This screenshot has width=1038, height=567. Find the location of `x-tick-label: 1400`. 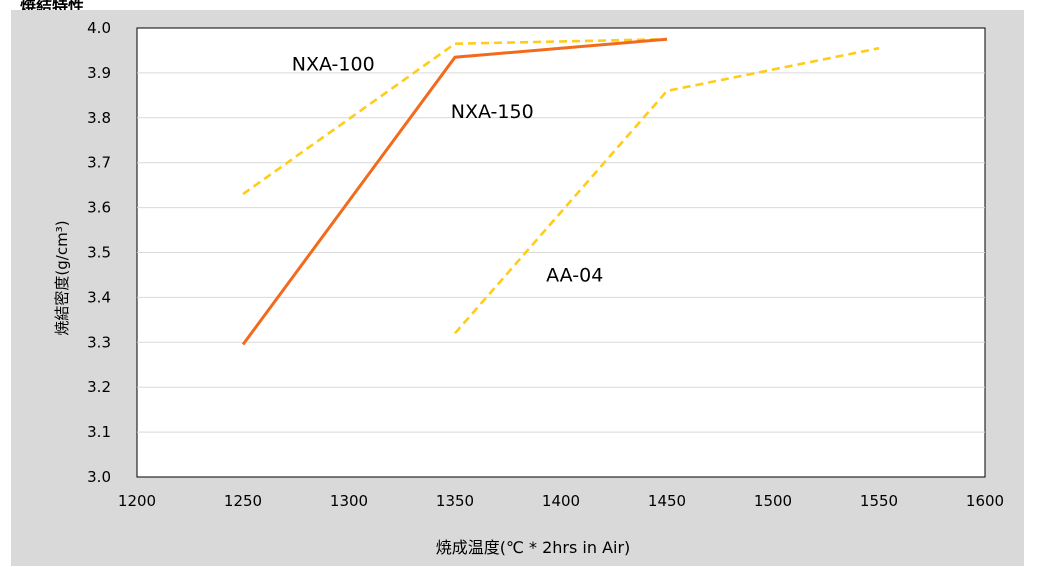

x-tick-label: 1400 is located at coordinates (561, 501).